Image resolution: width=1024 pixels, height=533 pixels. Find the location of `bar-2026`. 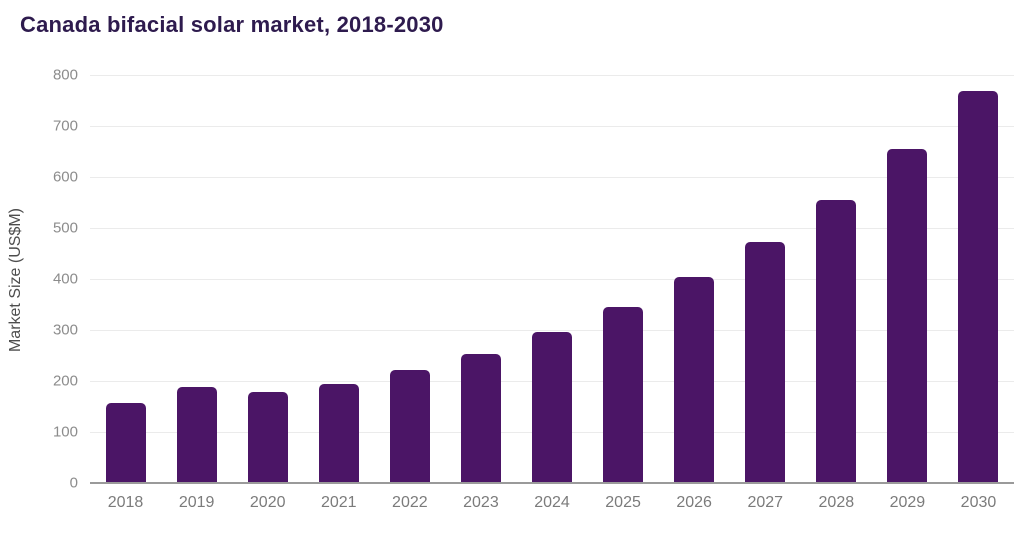

bar-2026 is located at coordinates (694, 379).